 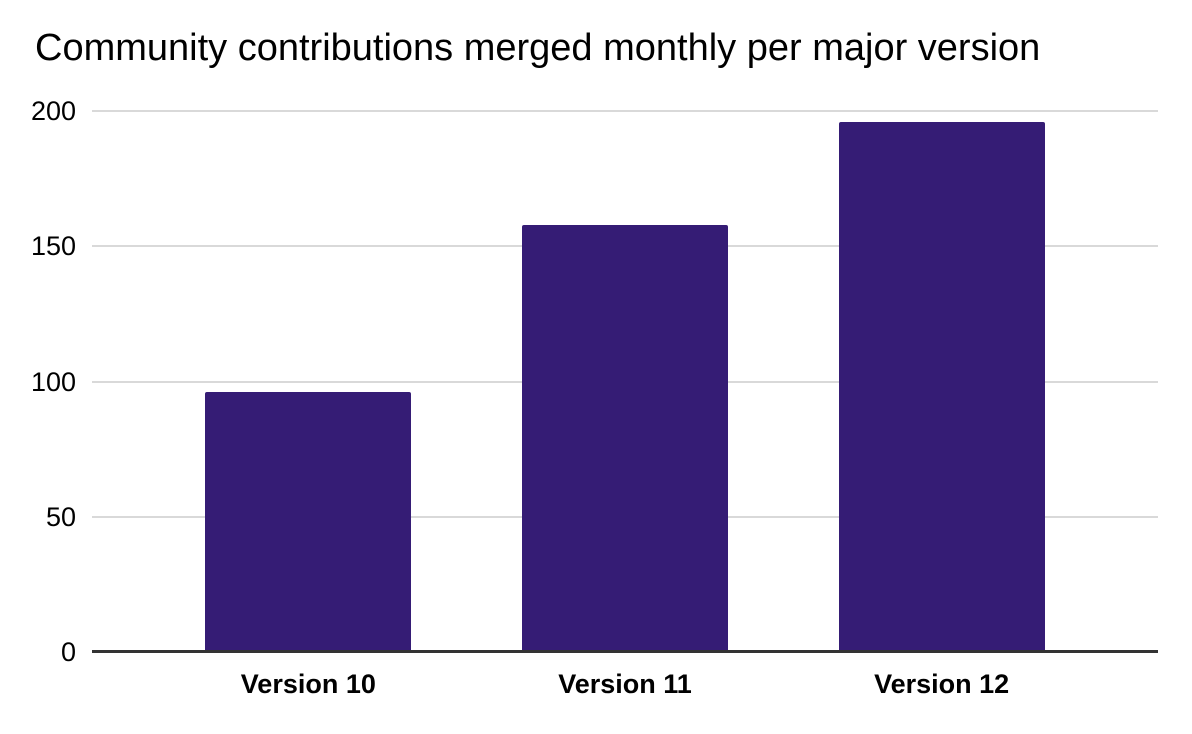 What do you see at coordinates (53, 381) in the screenshot?
I see `y-tick-label-100: 100` at bounding box center [53, 381].